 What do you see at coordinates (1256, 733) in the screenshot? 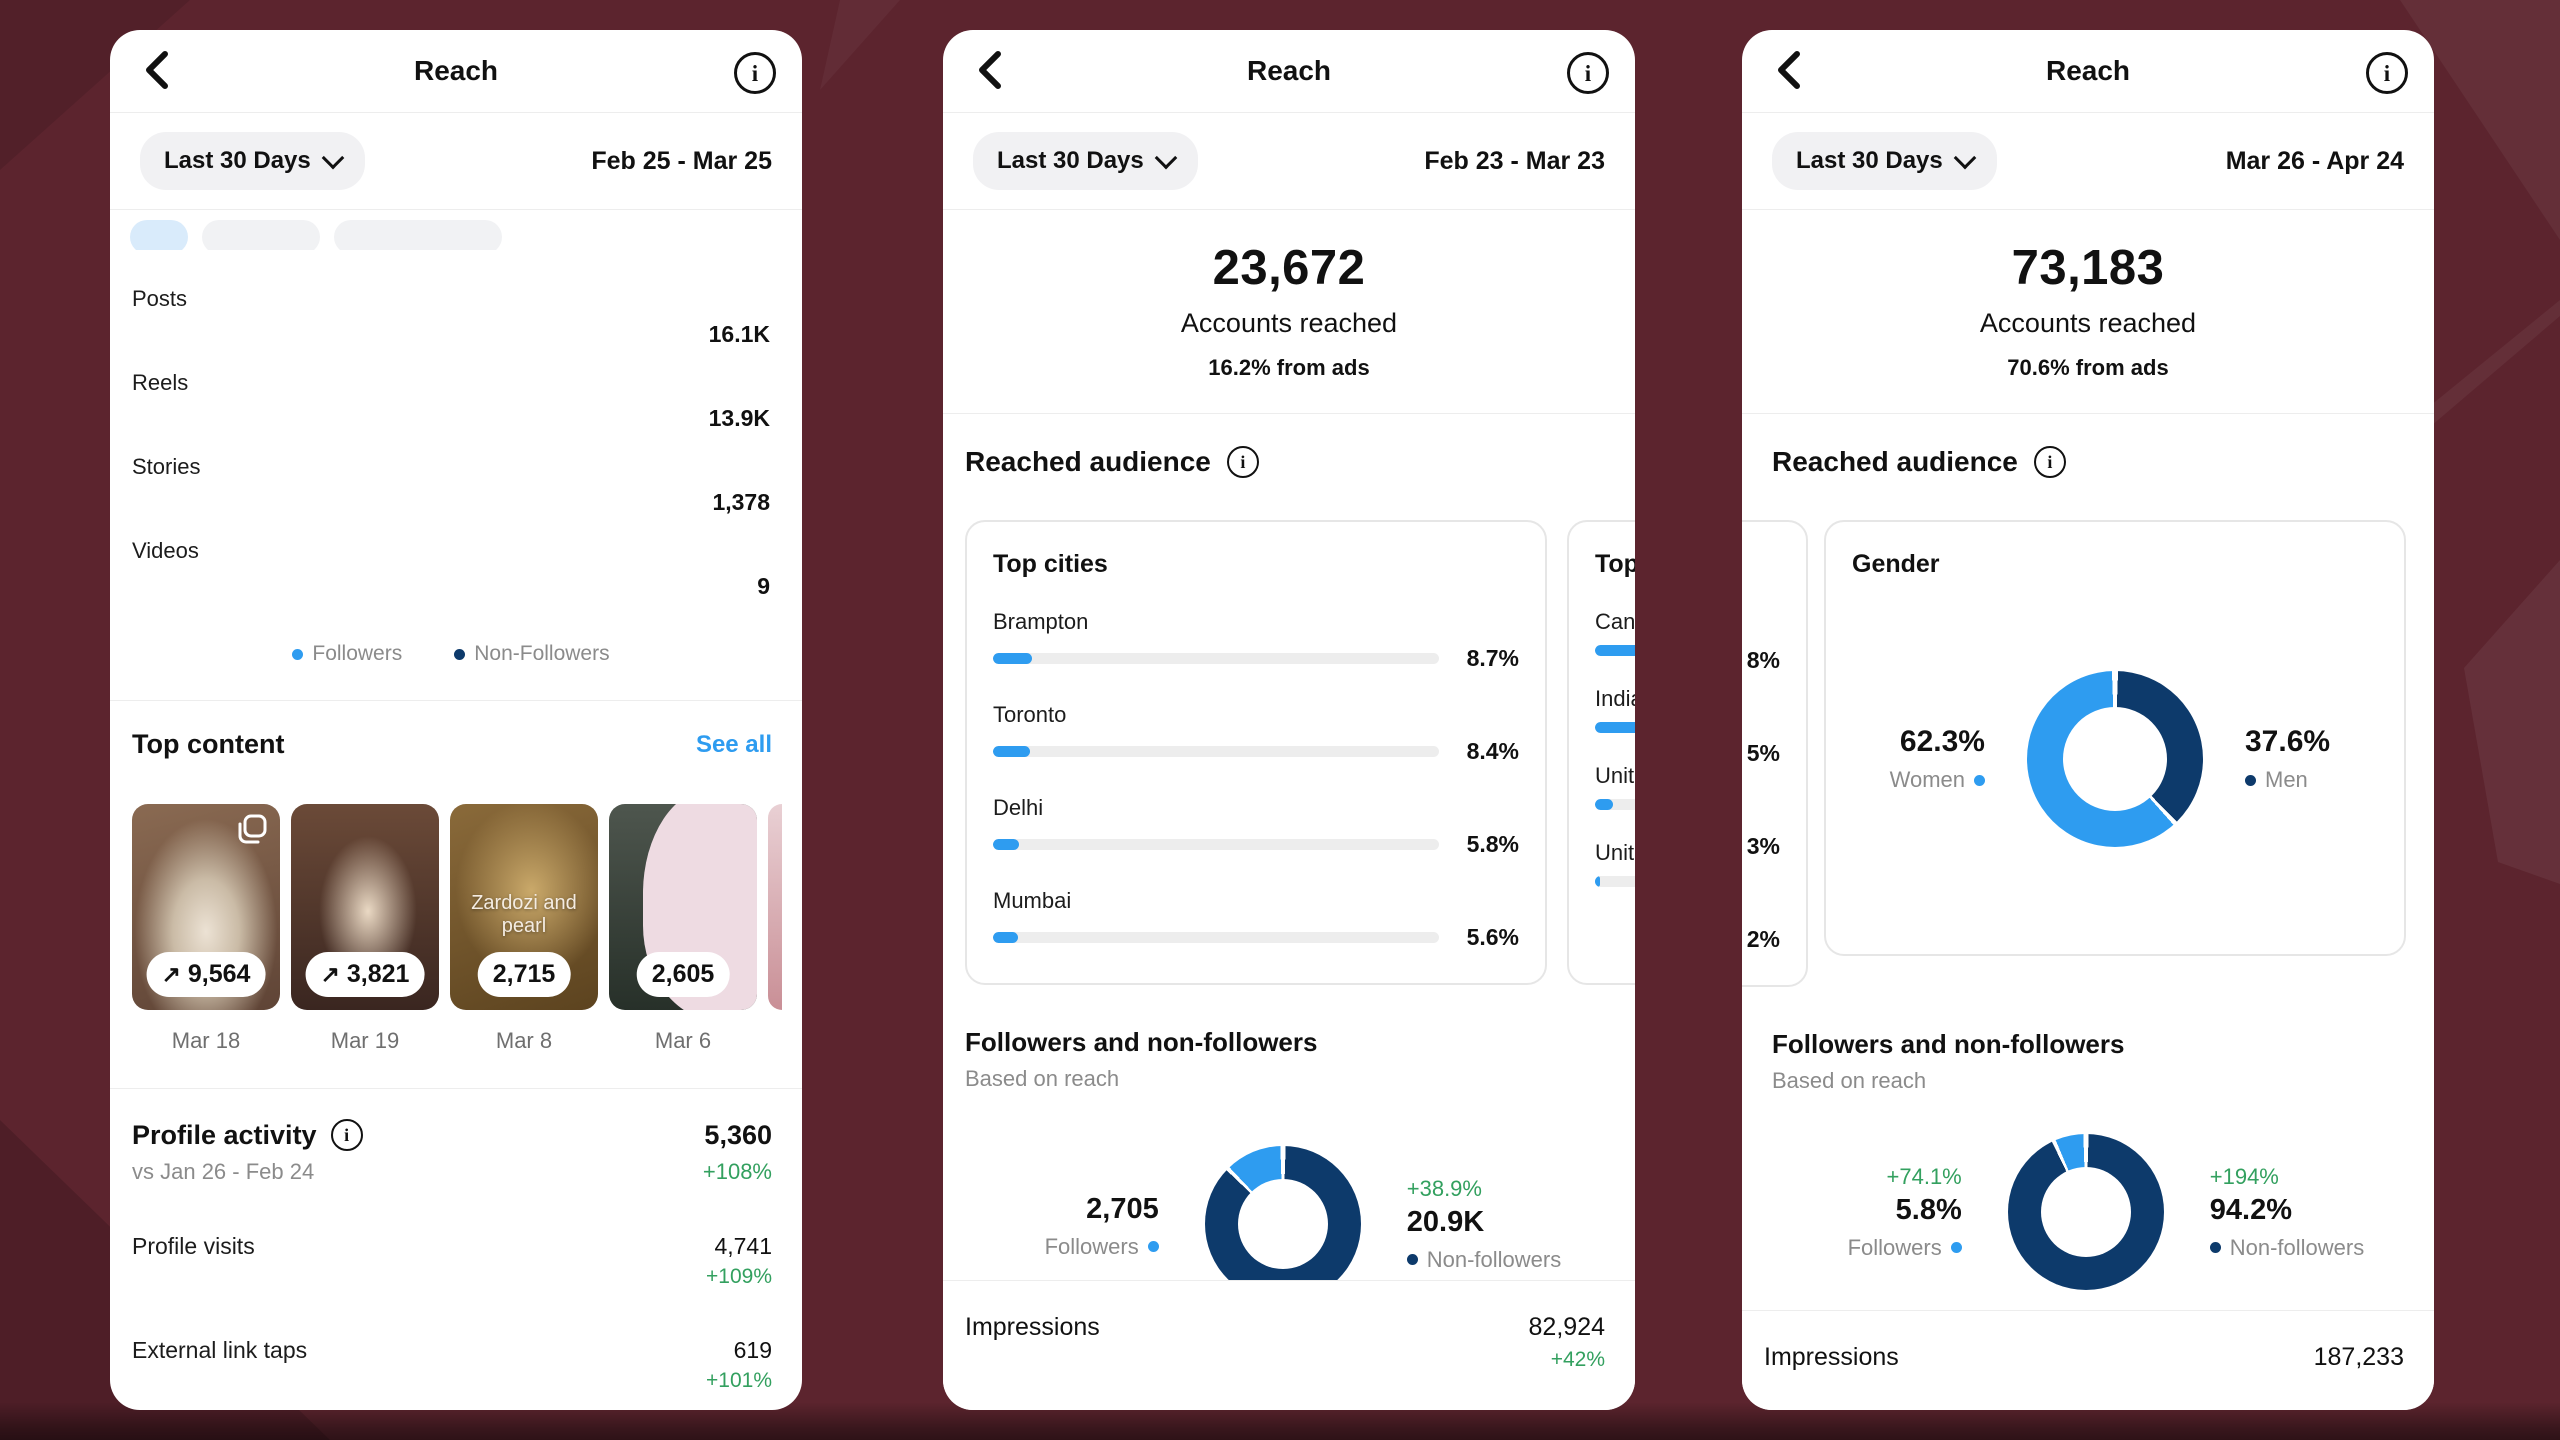
I see `city-row: Toronto 8.4%` at bounding box center [1256, 733].